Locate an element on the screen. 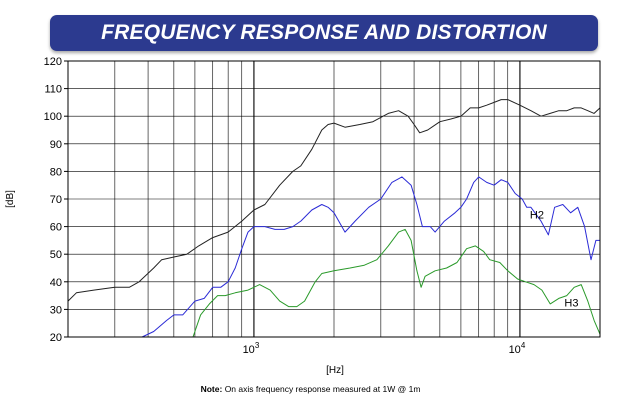 This screenshot has height=405, width=621. y-tick-label: 120 is located at coordinates (53, 62).